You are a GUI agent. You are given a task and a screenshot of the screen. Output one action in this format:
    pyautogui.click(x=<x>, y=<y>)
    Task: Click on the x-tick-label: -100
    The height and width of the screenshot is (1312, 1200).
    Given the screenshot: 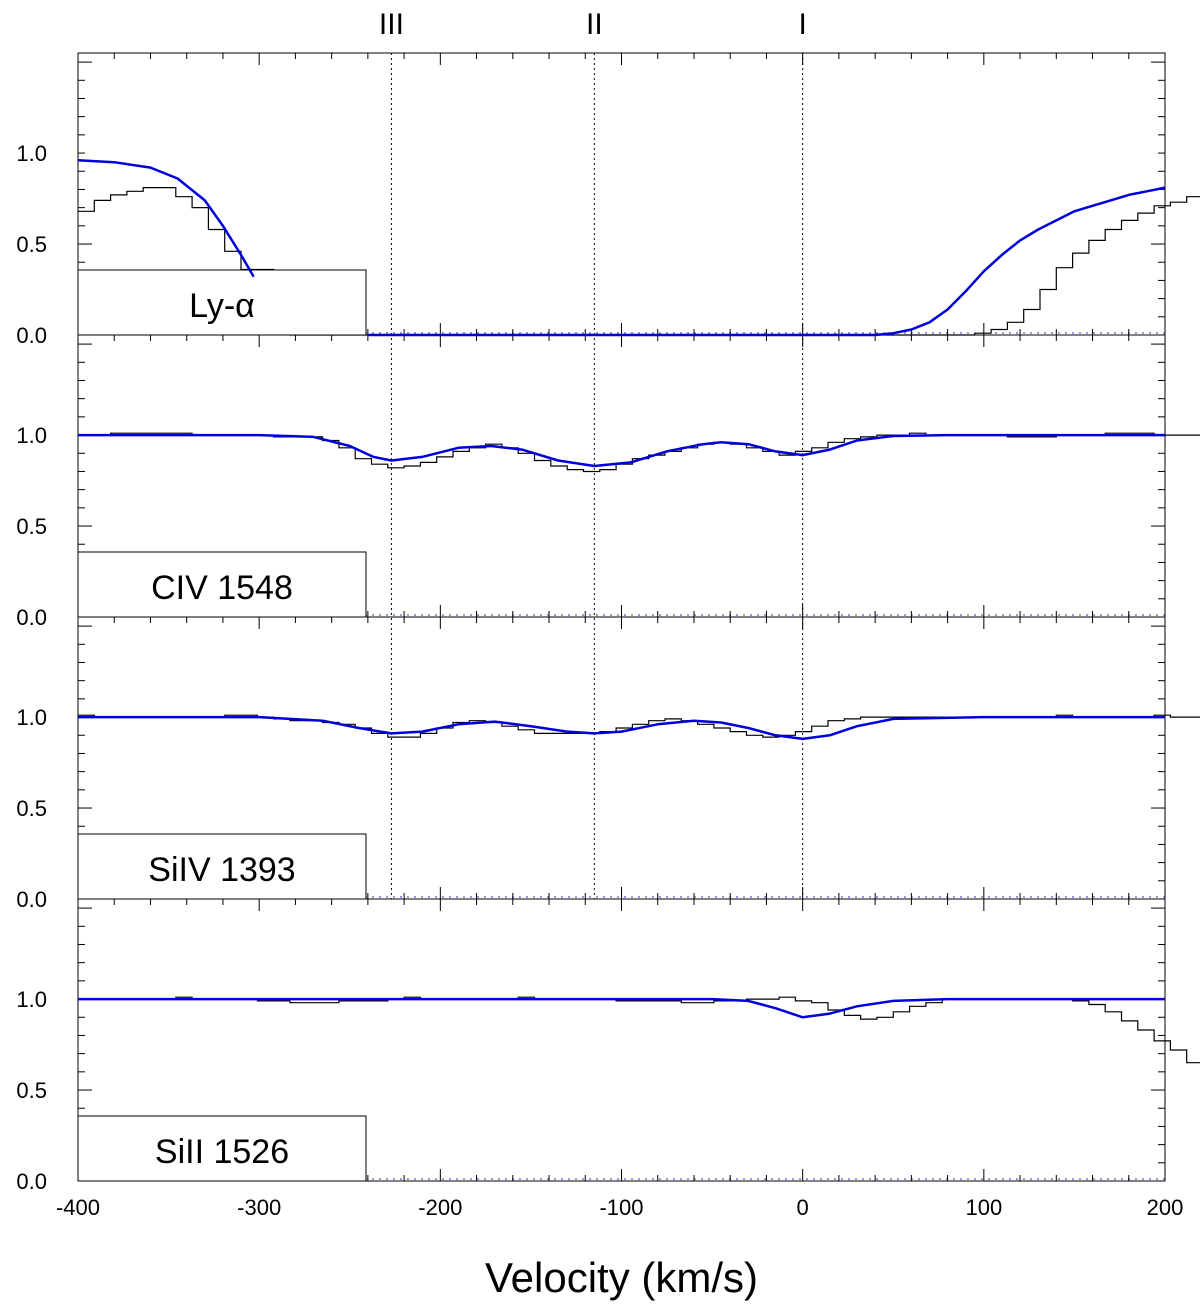 What is the action you would take?
    pyautogui.click(x=621, y=1207)
    